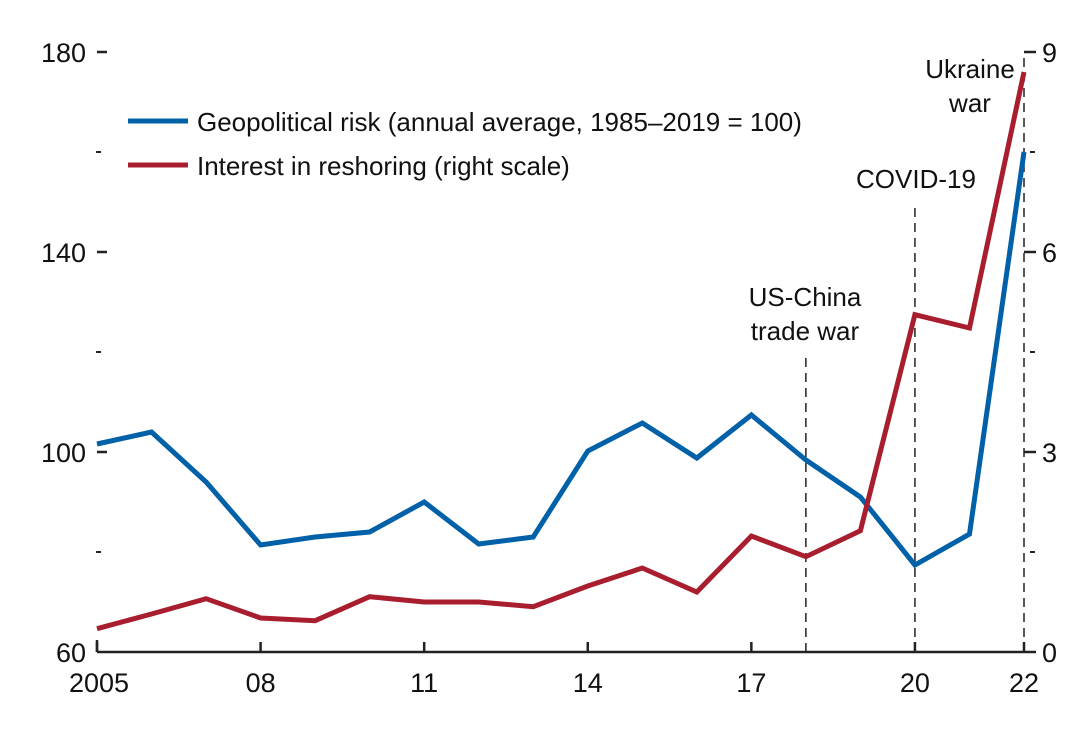  What do you see at coordinates (751, 683) in the screenshot?
I see `x-tick-label: 17` at bounding box center [751, 683].